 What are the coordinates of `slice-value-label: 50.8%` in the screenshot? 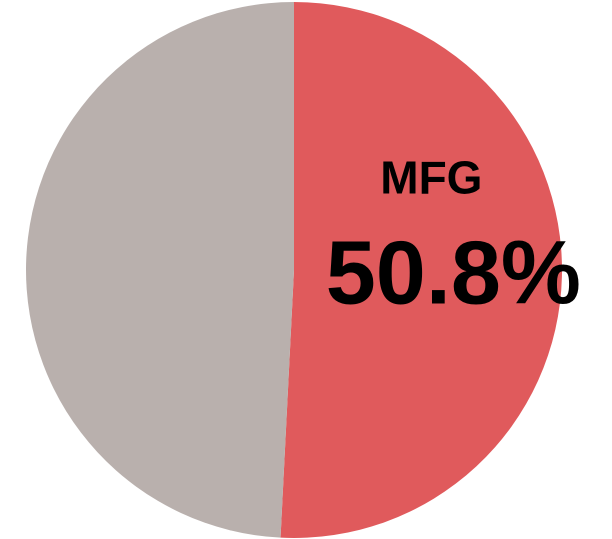 It's located at (453, 274).